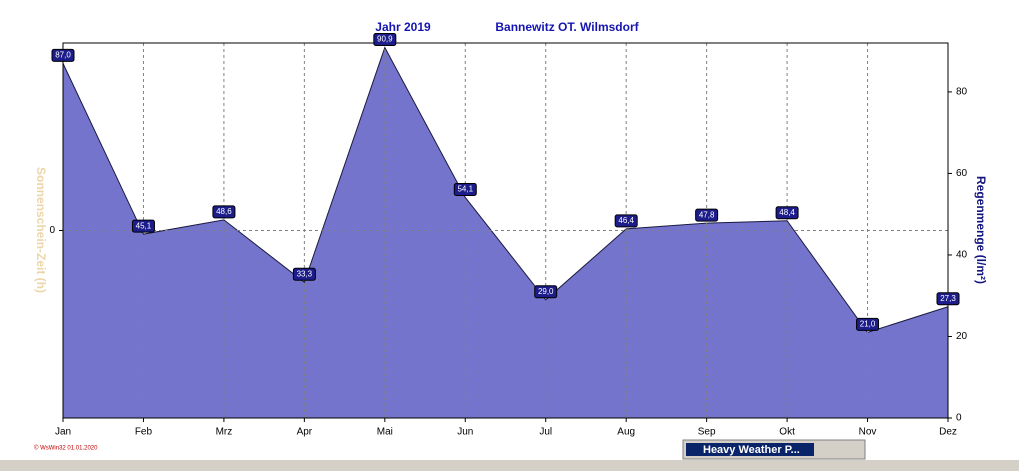 Image resolution: width=1019 pixels, height=476 pixels. What do you see at coordinates (509, 465) in the screenshot?
I see `taskbar` at bounding box center [509, 465].